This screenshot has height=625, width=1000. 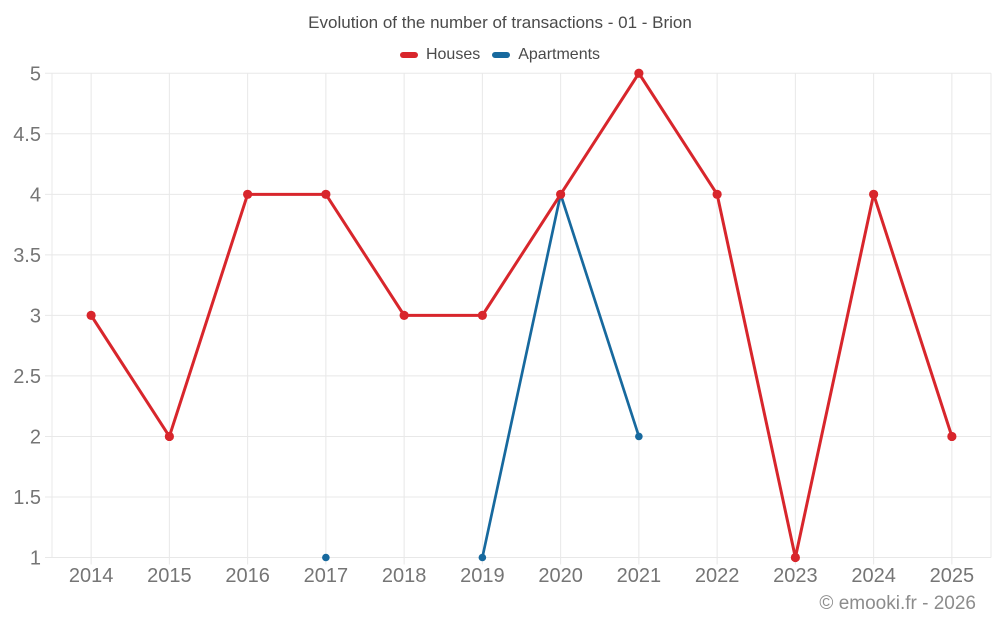 What do you see at coordinates (169, 576) in the screenshot?
I see `x-tick-label: 2015` at bounding box center [169, 576].